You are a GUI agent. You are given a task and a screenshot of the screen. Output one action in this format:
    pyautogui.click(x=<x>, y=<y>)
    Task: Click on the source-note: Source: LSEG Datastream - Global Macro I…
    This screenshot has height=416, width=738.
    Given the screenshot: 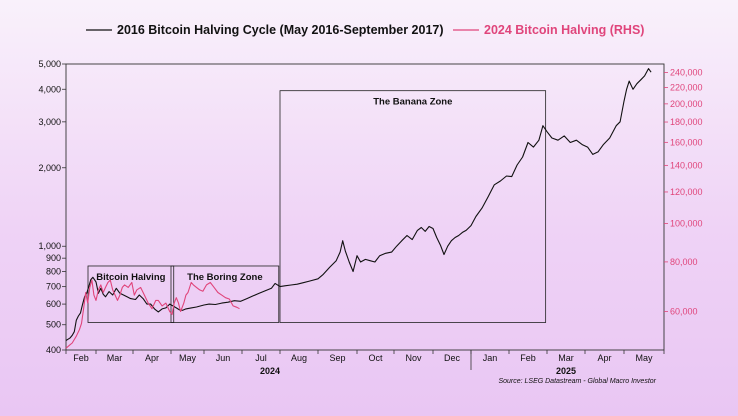 What is the action you would take?
    pyautogui.click(x=577, y=381)
    